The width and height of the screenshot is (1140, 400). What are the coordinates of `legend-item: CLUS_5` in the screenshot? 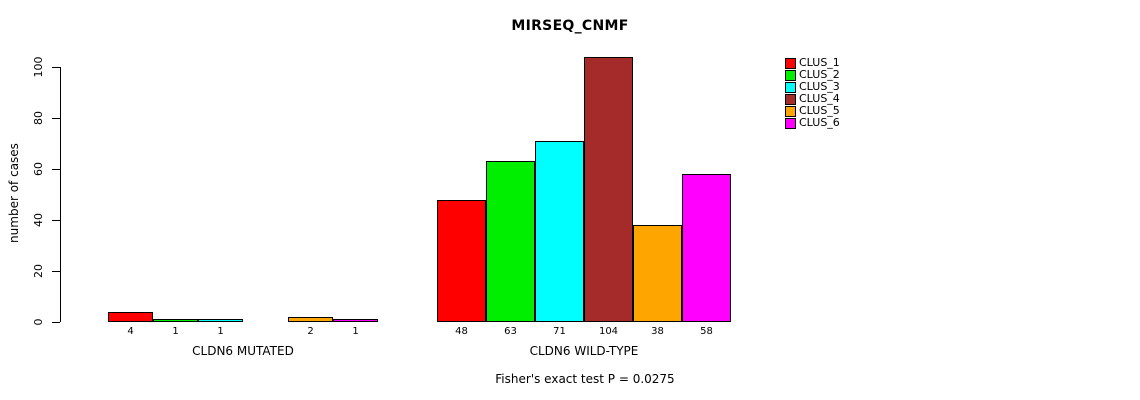 It's located at (812, 111).